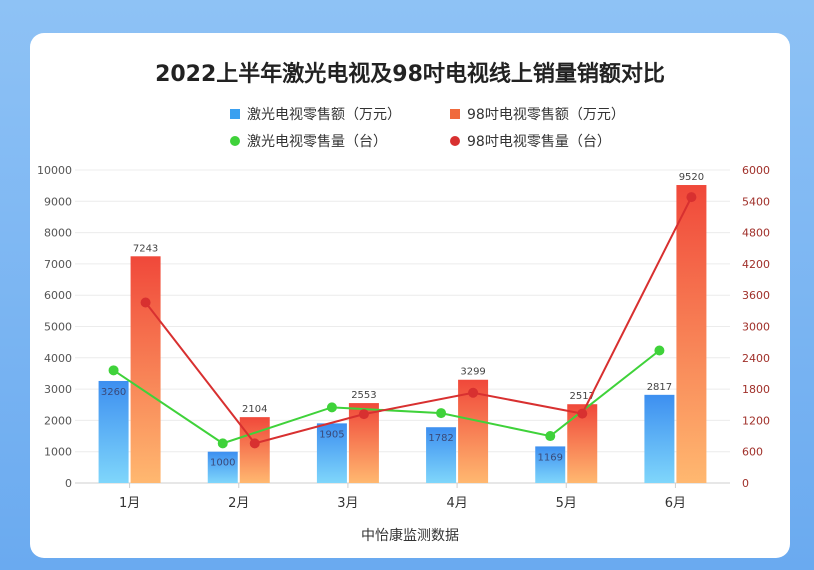 The width and height of the screenshot is (814, 570). I want to click on y-left-tick-2: 2000, so click(58, 420).